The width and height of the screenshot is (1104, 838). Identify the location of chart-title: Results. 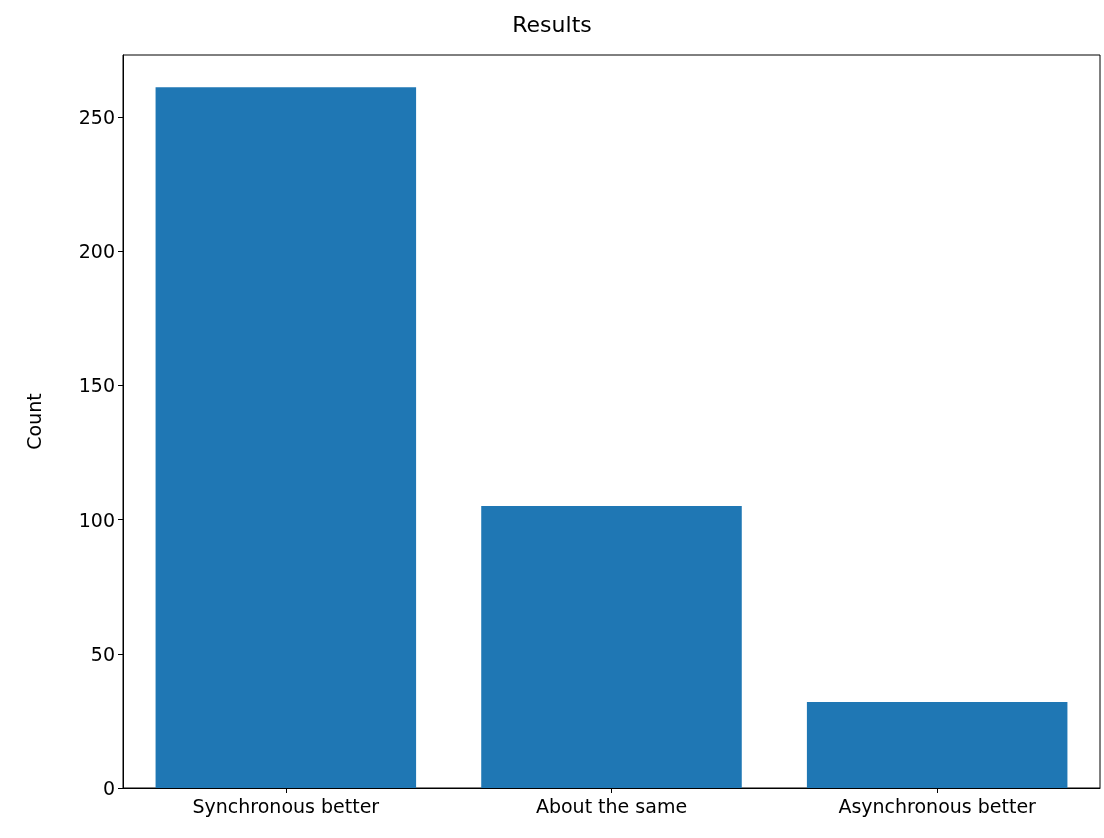
(552, 24).